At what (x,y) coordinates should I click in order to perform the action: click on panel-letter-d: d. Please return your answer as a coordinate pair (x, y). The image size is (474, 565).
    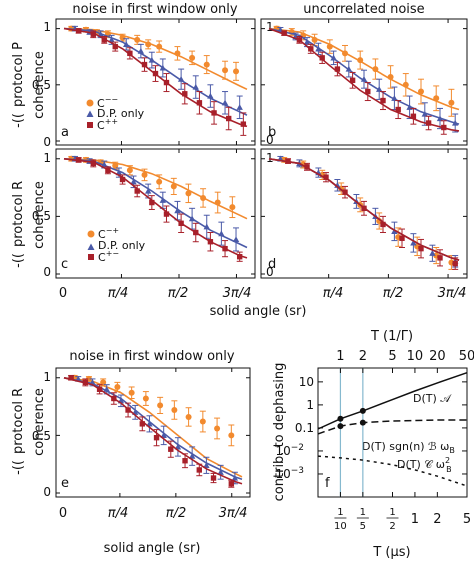
    Looking at the image, I should click on (272, 264).